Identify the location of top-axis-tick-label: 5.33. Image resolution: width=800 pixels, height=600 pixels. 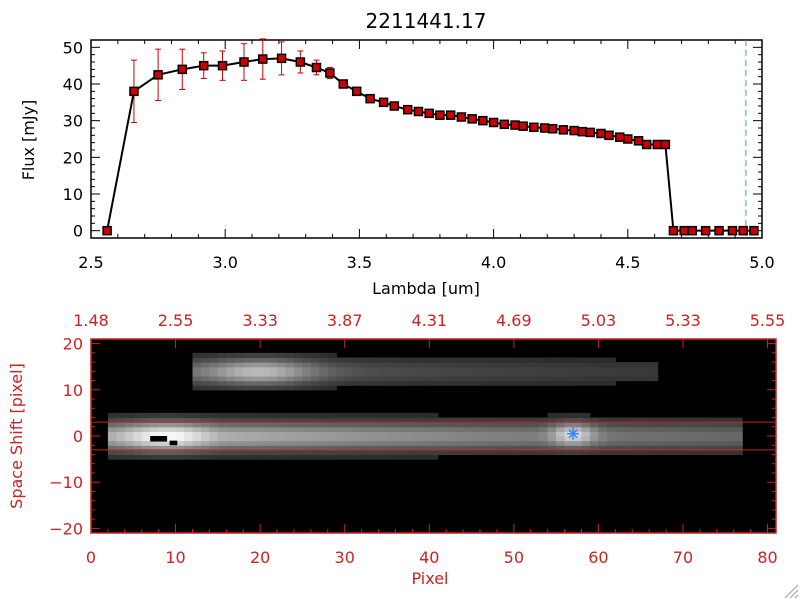
(683, 320).